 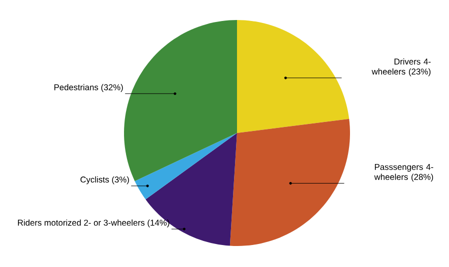 I want to click on slice-label: Drivers 4-wheelers (23%), so click(x=401, y=67).